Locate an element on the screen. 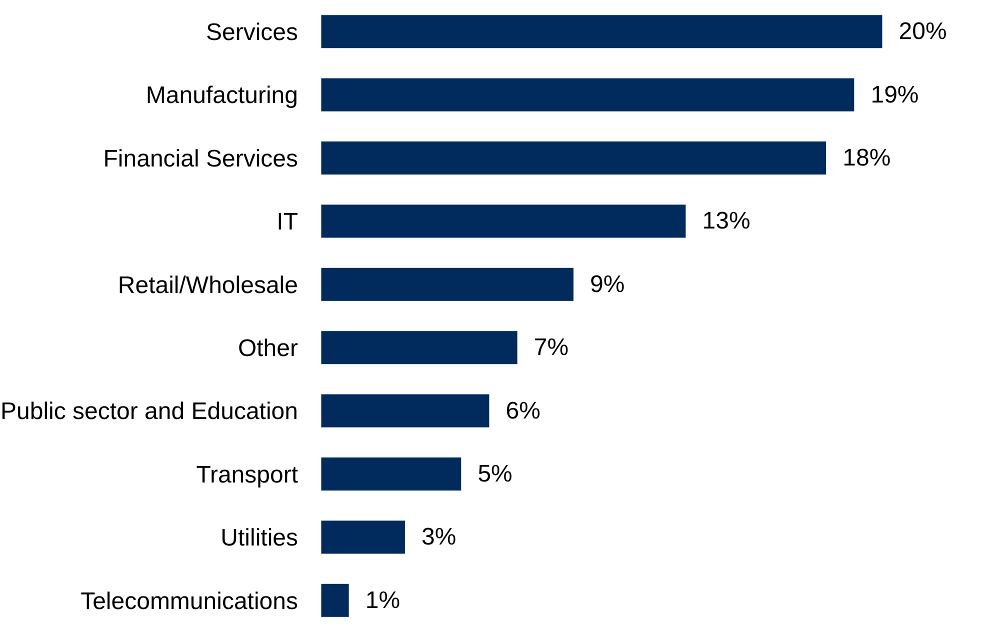  data-label: 19% is located at coordinates (888, 94).